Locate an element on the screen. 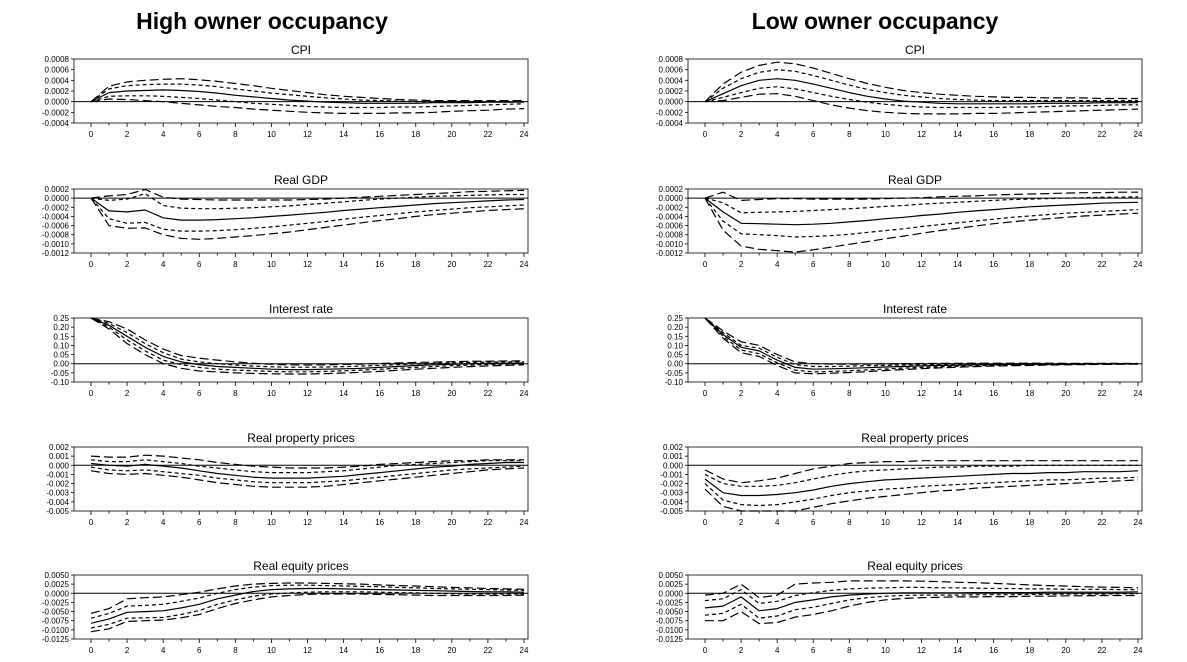  y-tick-label: -0.0050 is located at coordinates (56, 612).